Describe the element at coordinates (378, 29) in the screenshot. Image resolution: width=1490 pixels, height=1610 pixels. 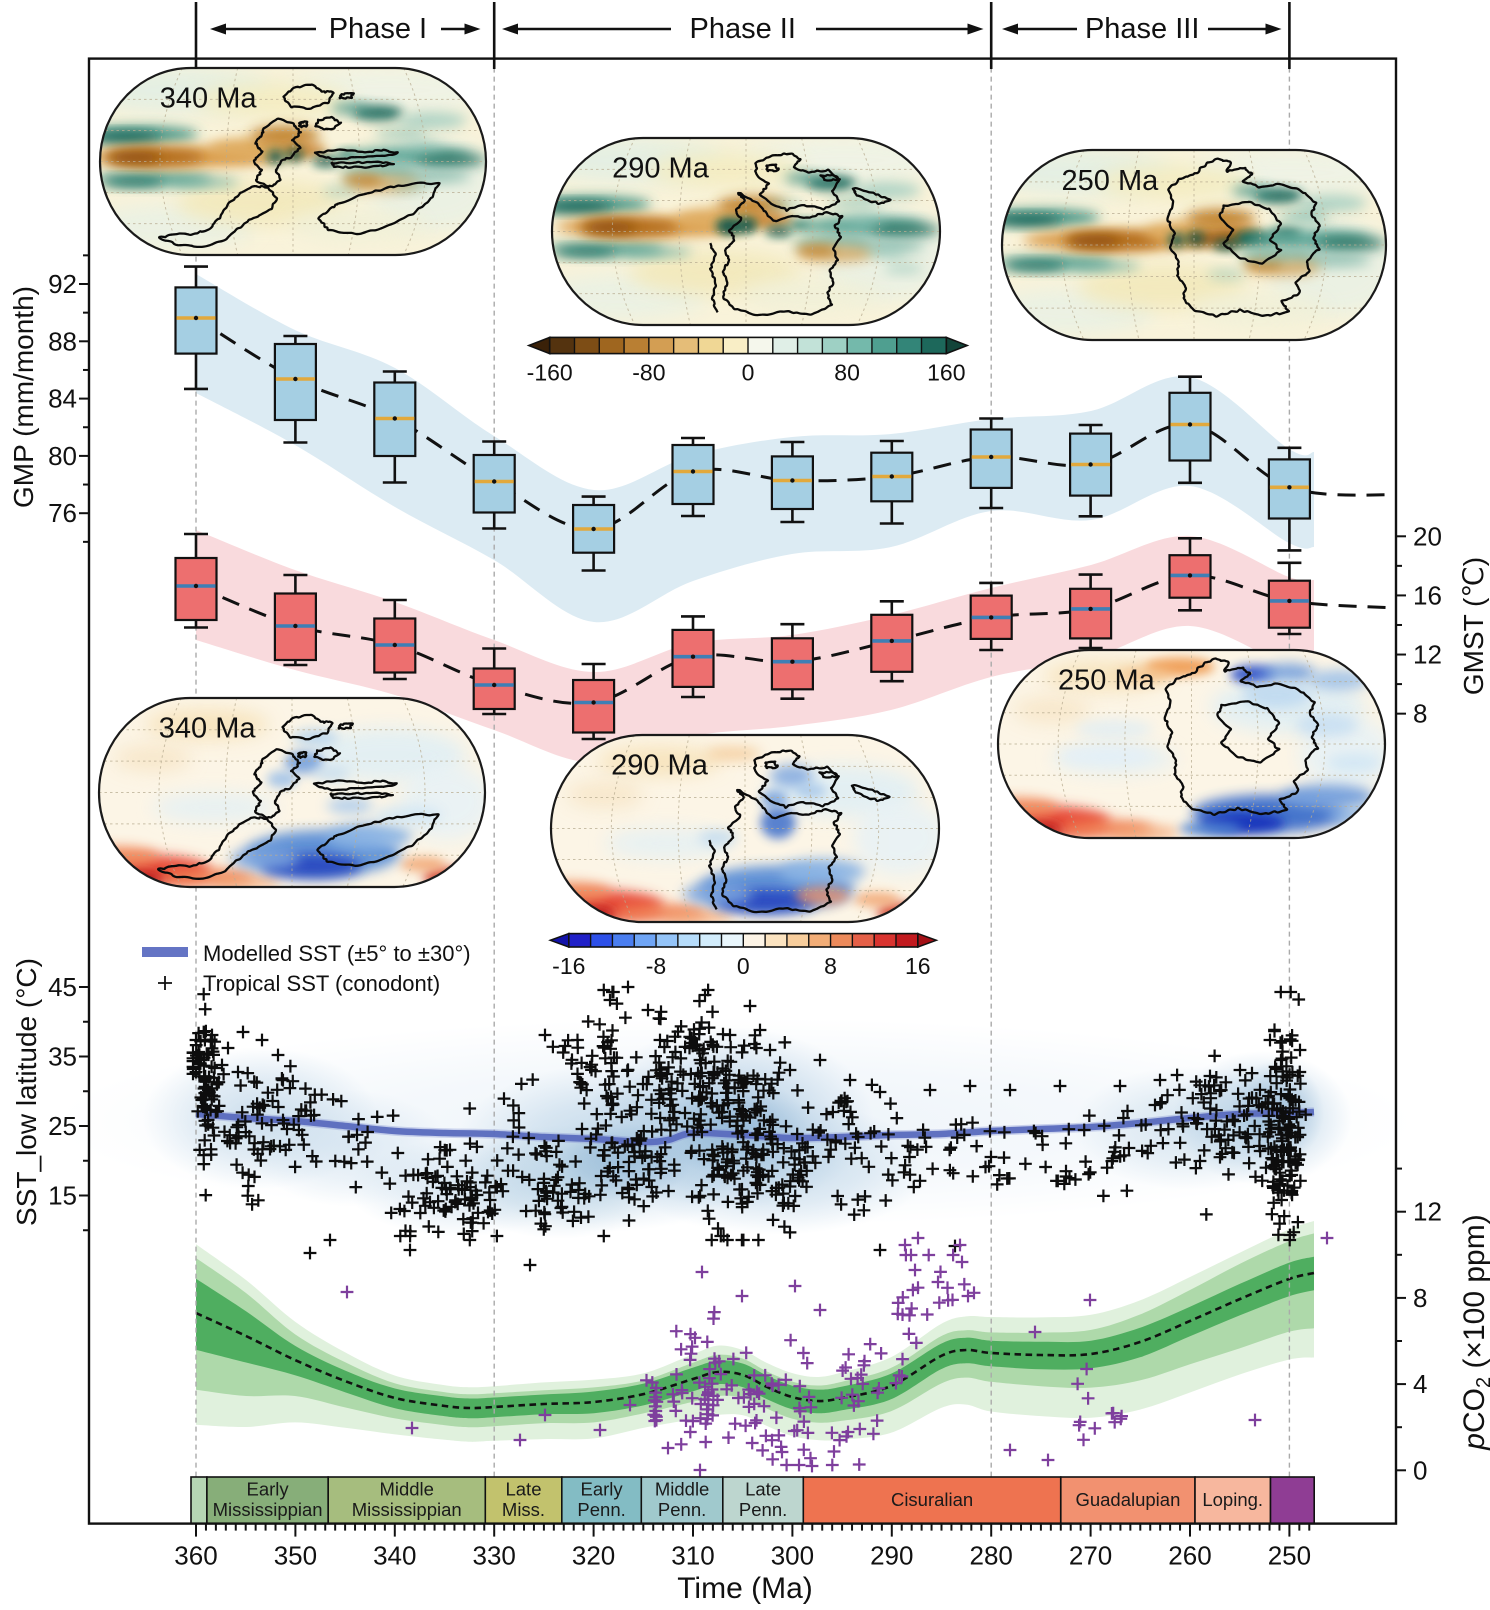
I see `svg-text: Phase I` at that location.